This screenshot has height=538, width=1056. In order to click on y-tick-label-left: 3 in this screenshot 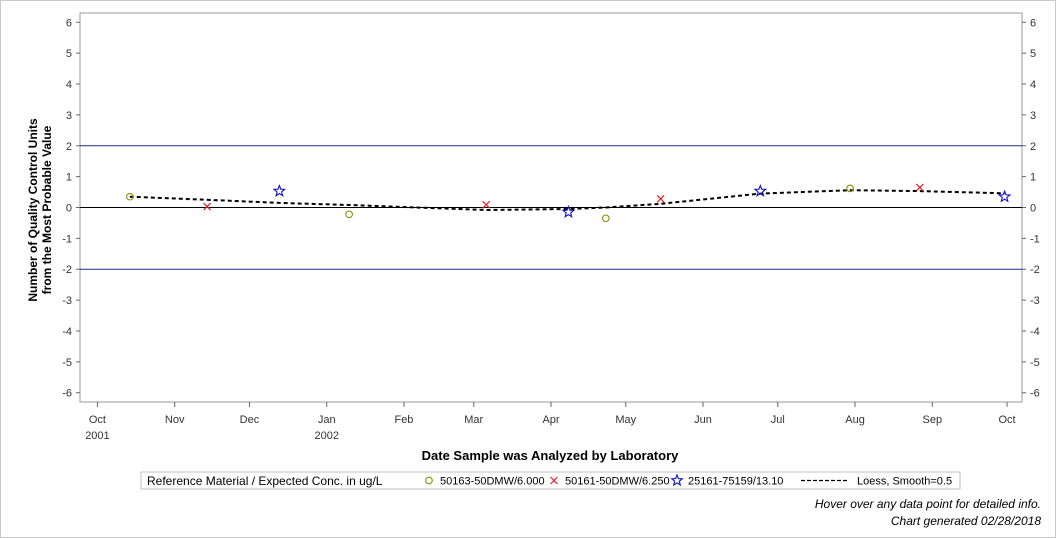, I will do `click(69, 116)`.